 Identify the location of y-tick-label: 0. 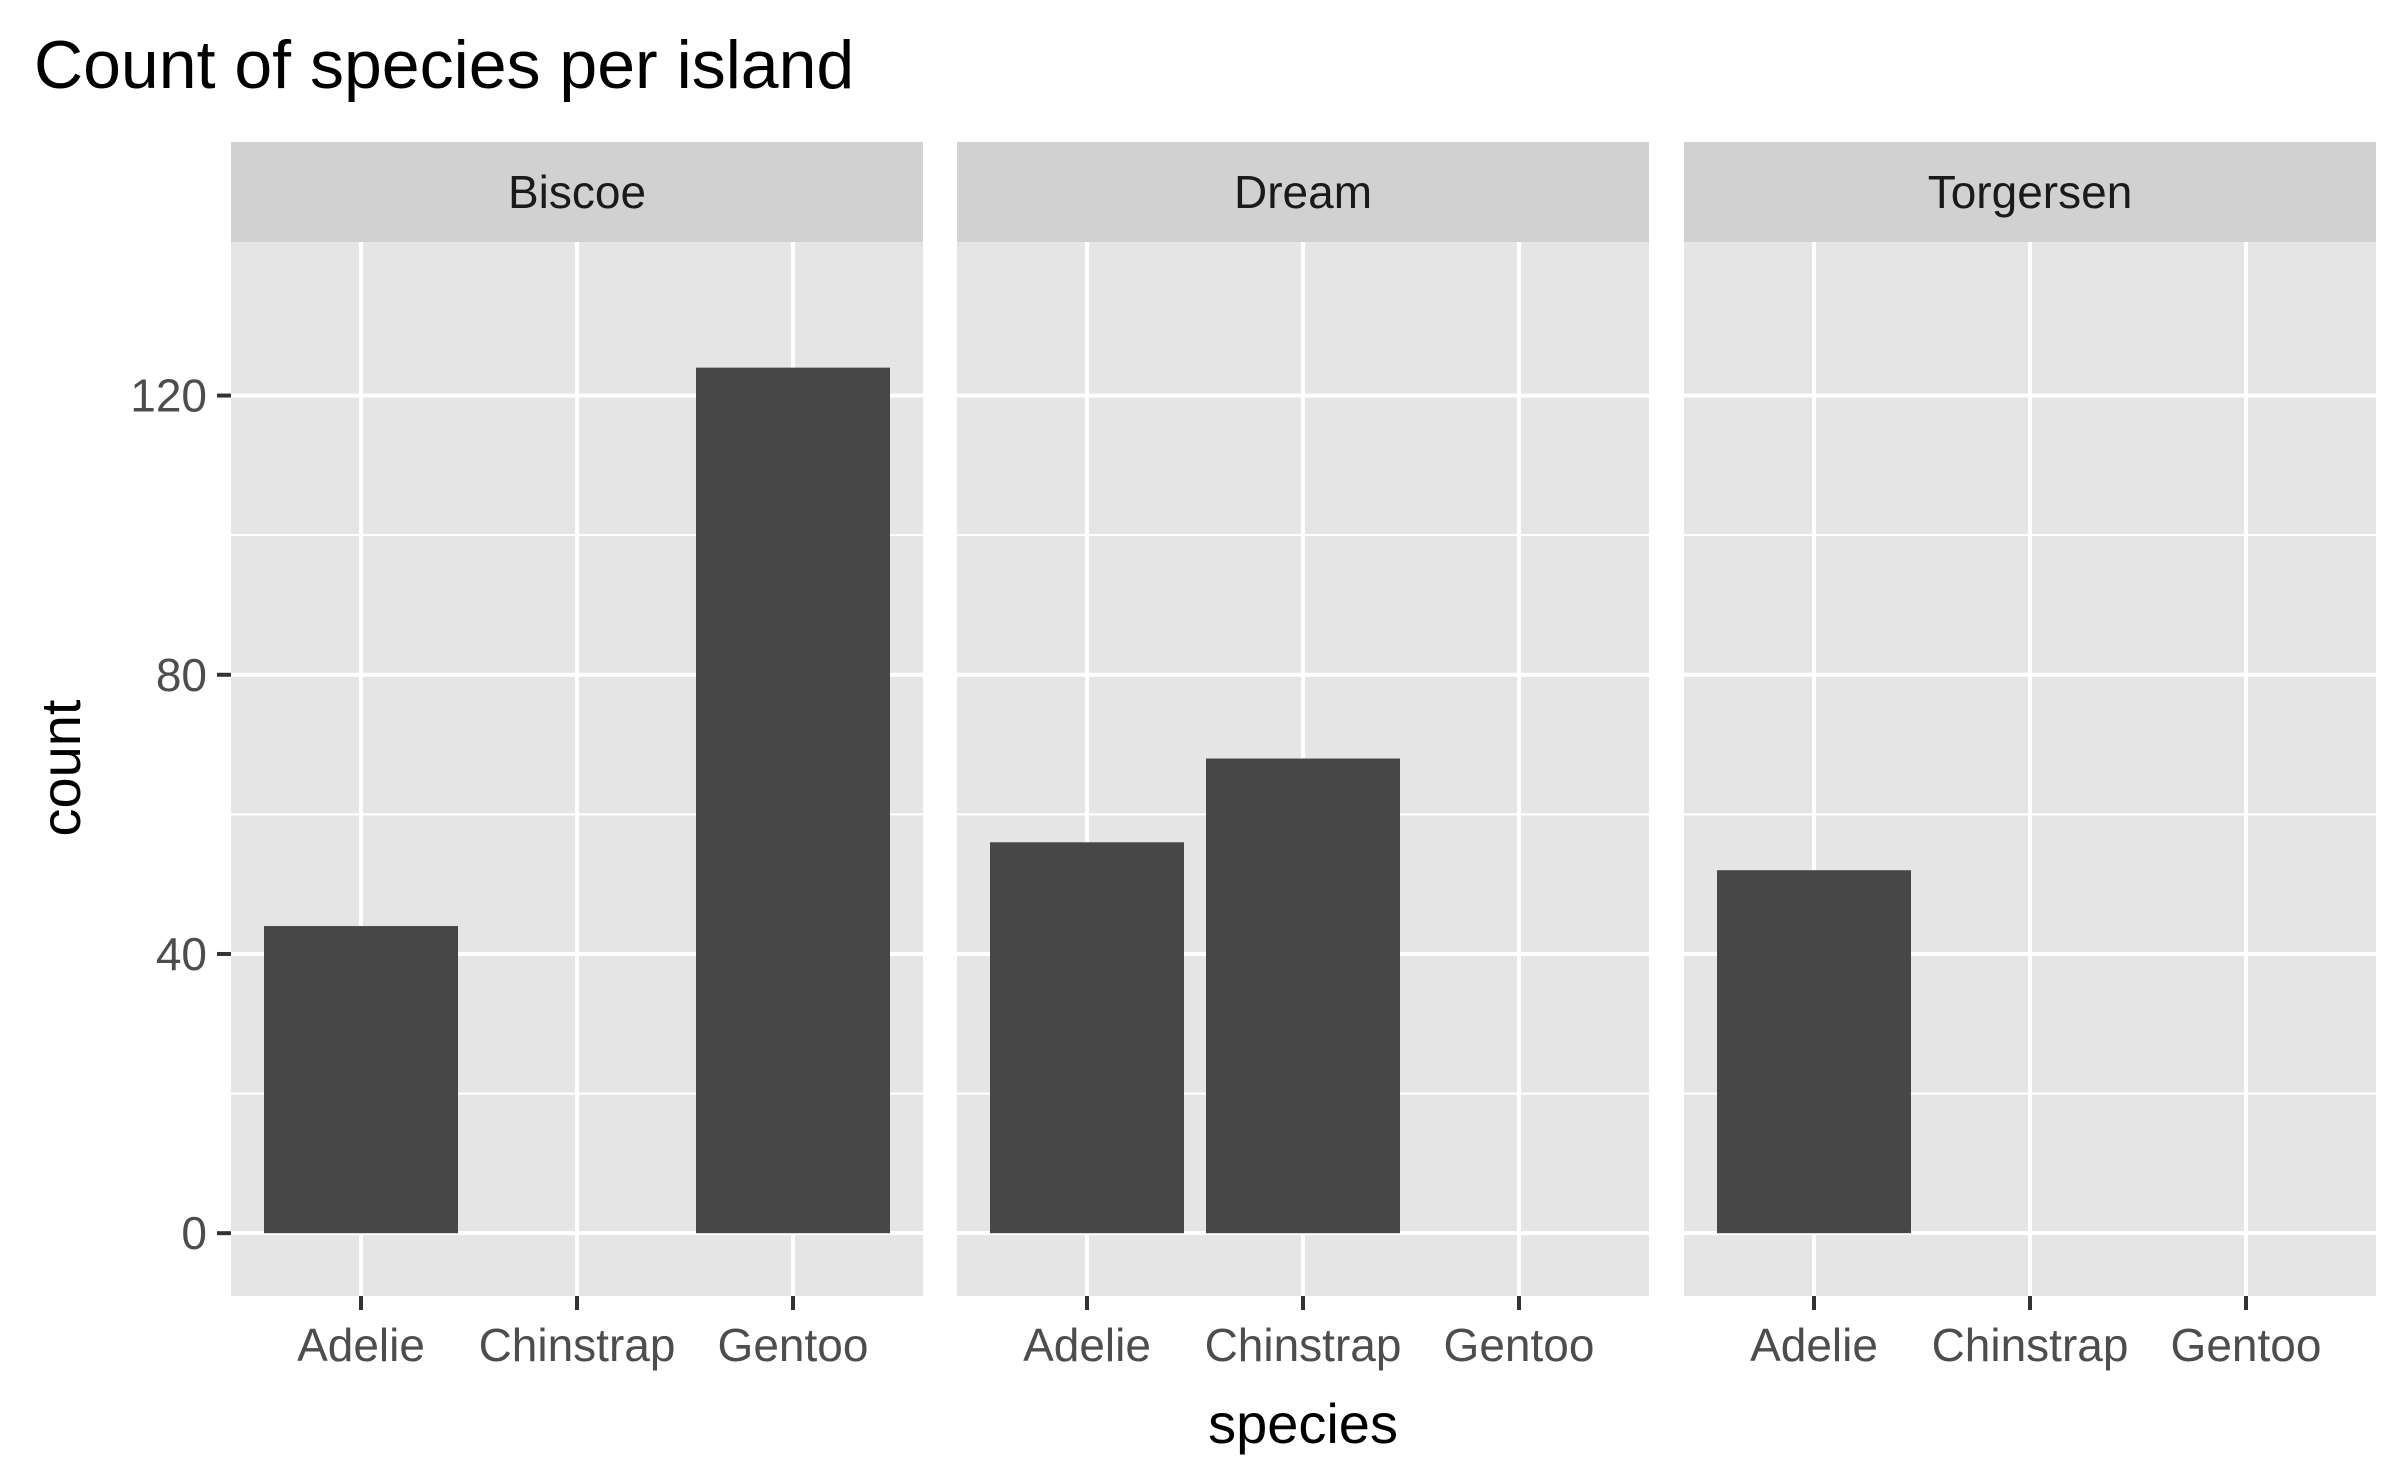
(194, 1233).